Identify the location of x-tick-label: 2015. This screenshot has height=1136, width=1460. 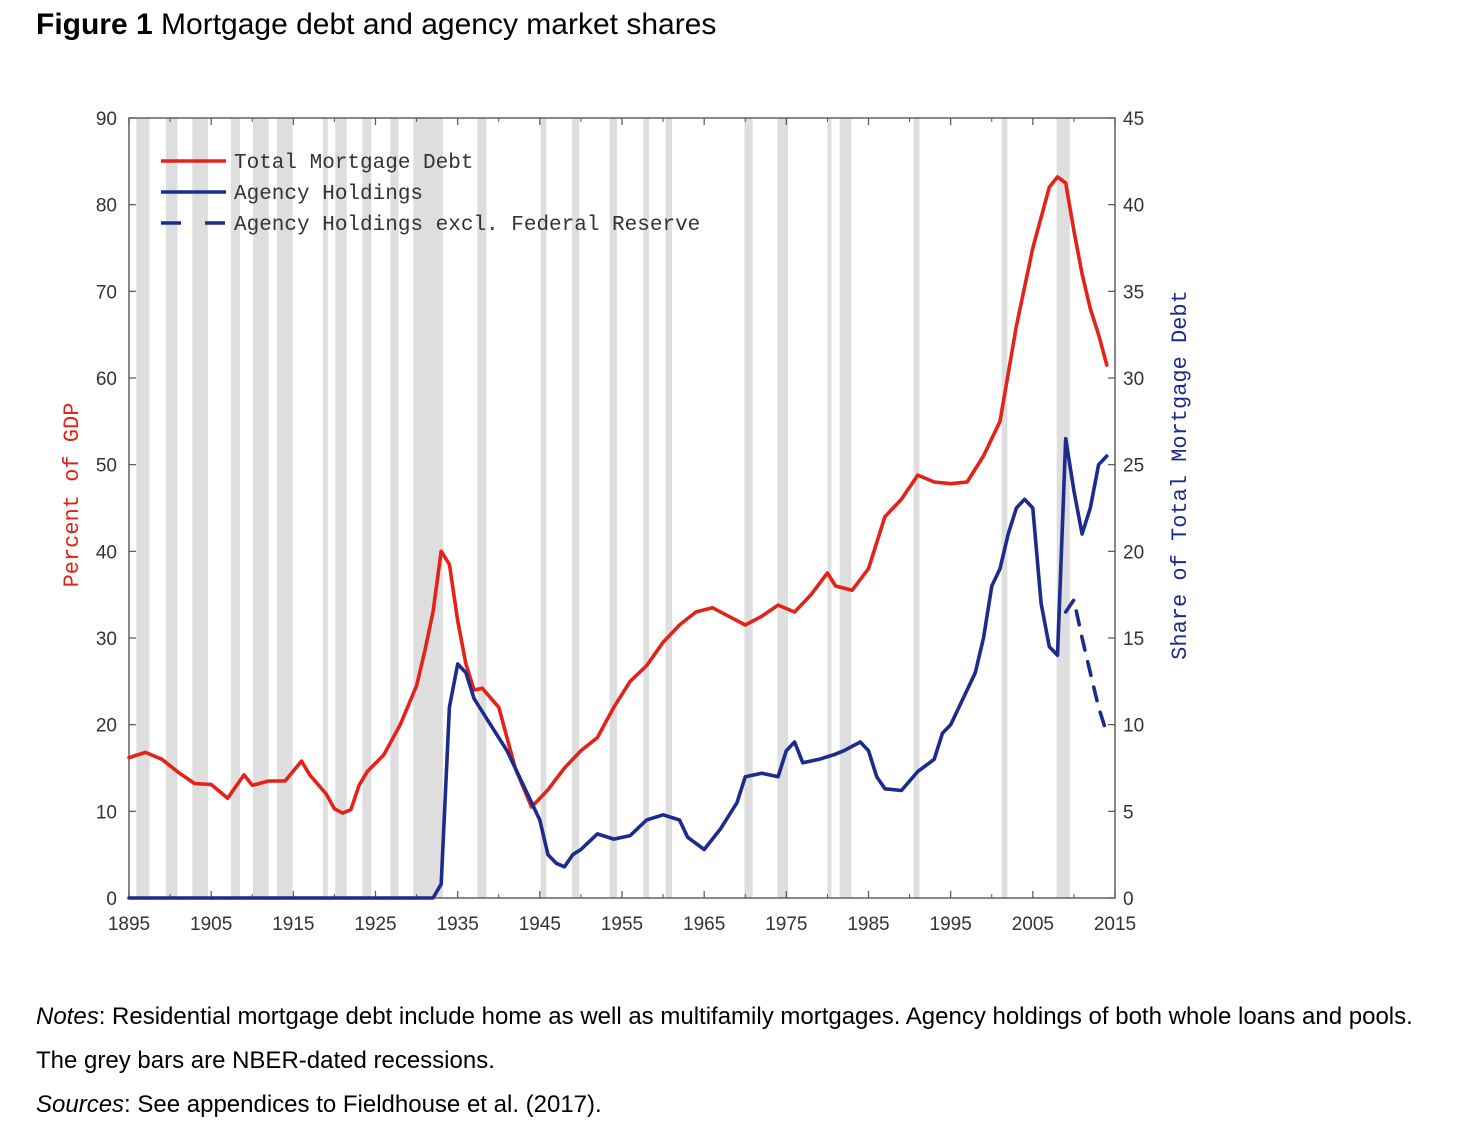
(1115, 924).